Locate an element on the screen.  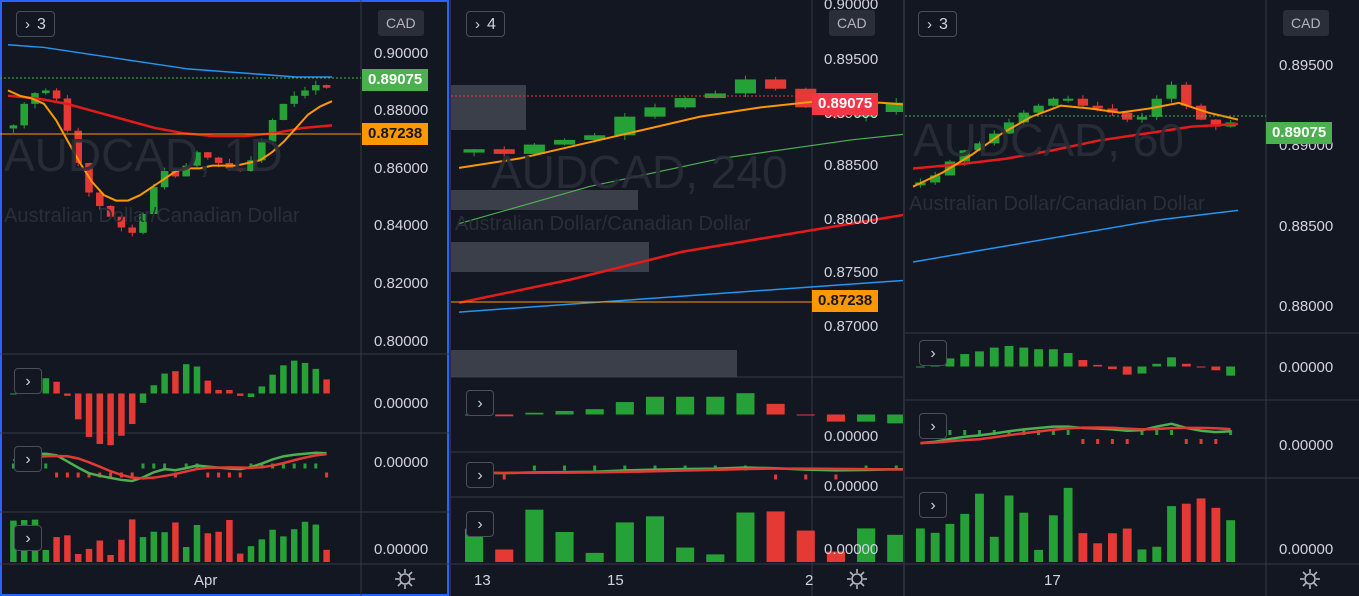
y-tick: 0.87000 is located at coordinates (851, 326).